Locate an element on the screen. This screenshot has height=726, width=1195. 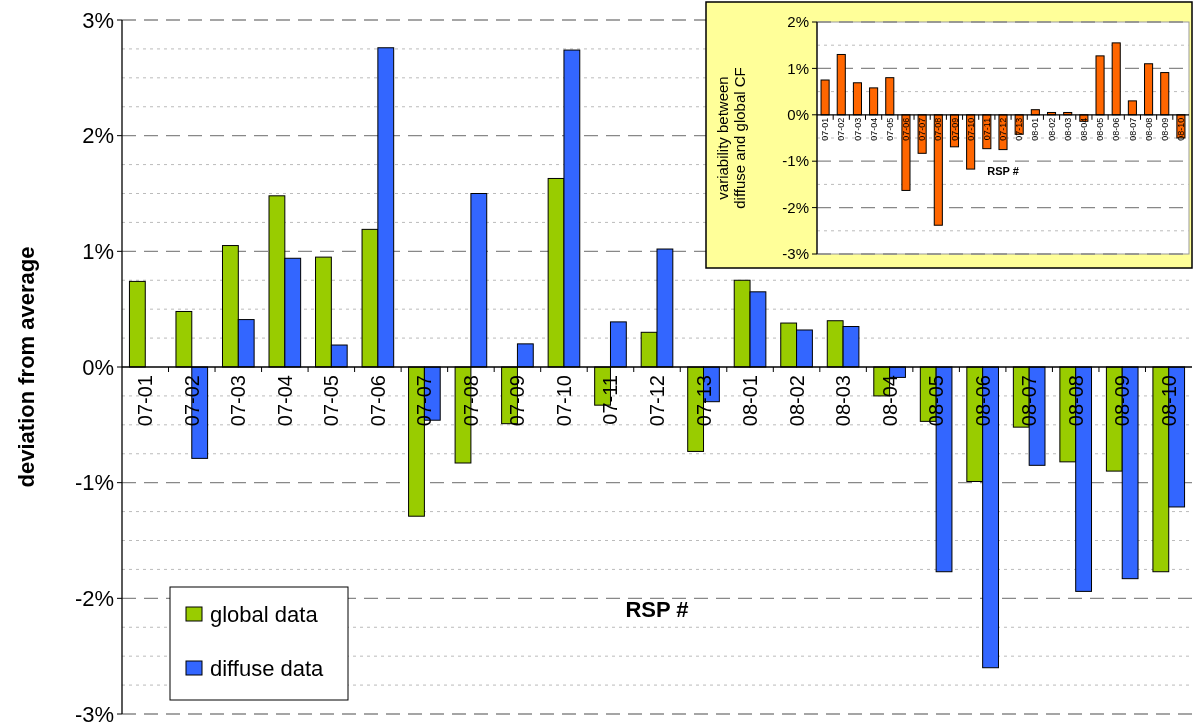
legend-label: diffuse data is located at coordinates (267, 668).